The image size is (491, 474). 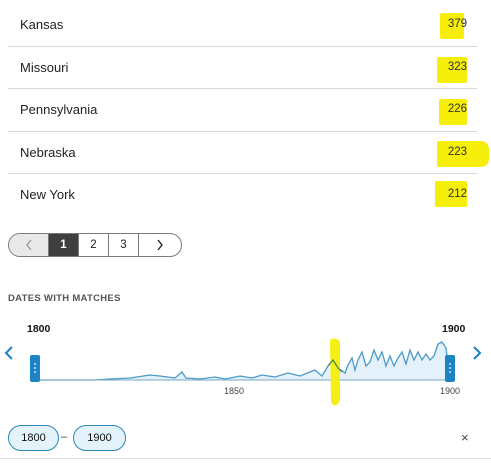 I want to click on range-start-label: 1800, so click(x=39, y=329).